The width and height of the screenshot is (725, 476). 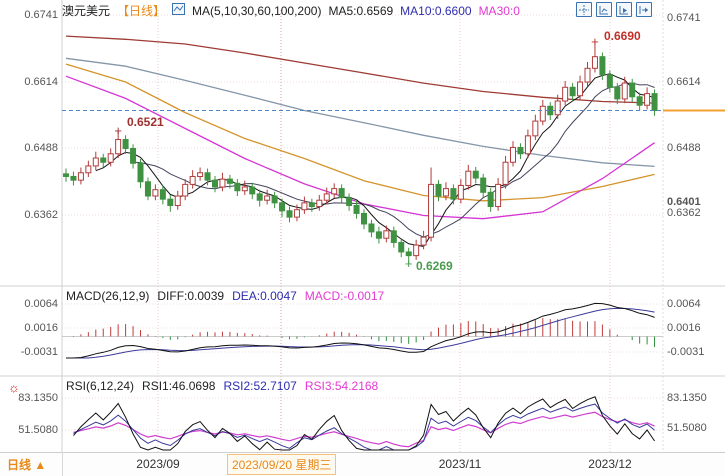 What do you see at coordinates (27, 465) in the screenshot?
I see `period-selector: 日线 ▲` at bounding box center [27, 465].